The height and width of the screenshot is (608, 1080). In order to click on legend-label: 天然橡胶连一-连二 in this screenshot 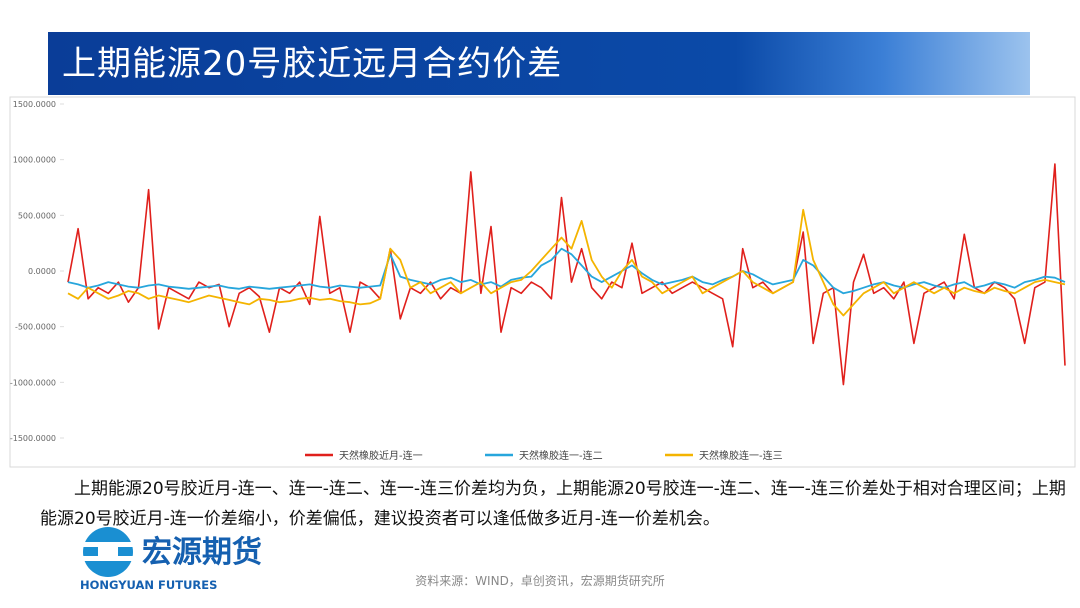, I will do `click(561, 455)`.